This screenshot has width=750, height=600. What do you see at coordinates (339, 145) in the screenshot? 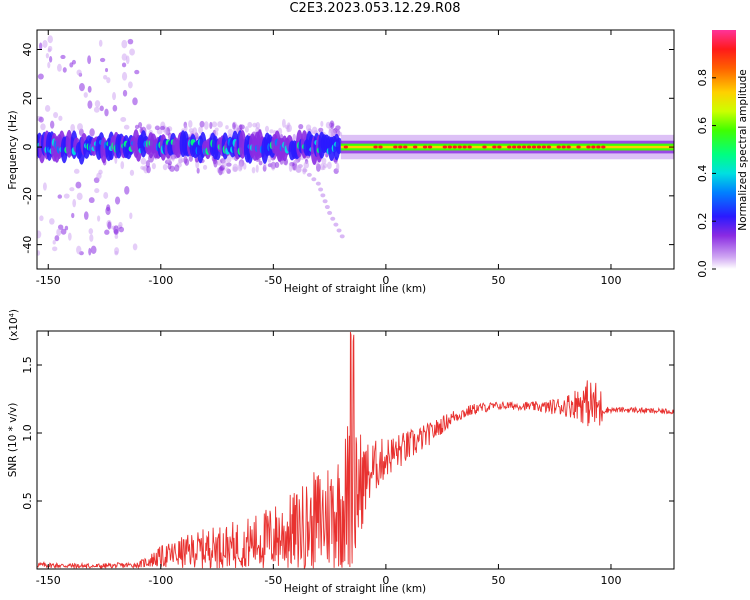
I see `spectrogram-band-blob` at bounding box center [339, 145].